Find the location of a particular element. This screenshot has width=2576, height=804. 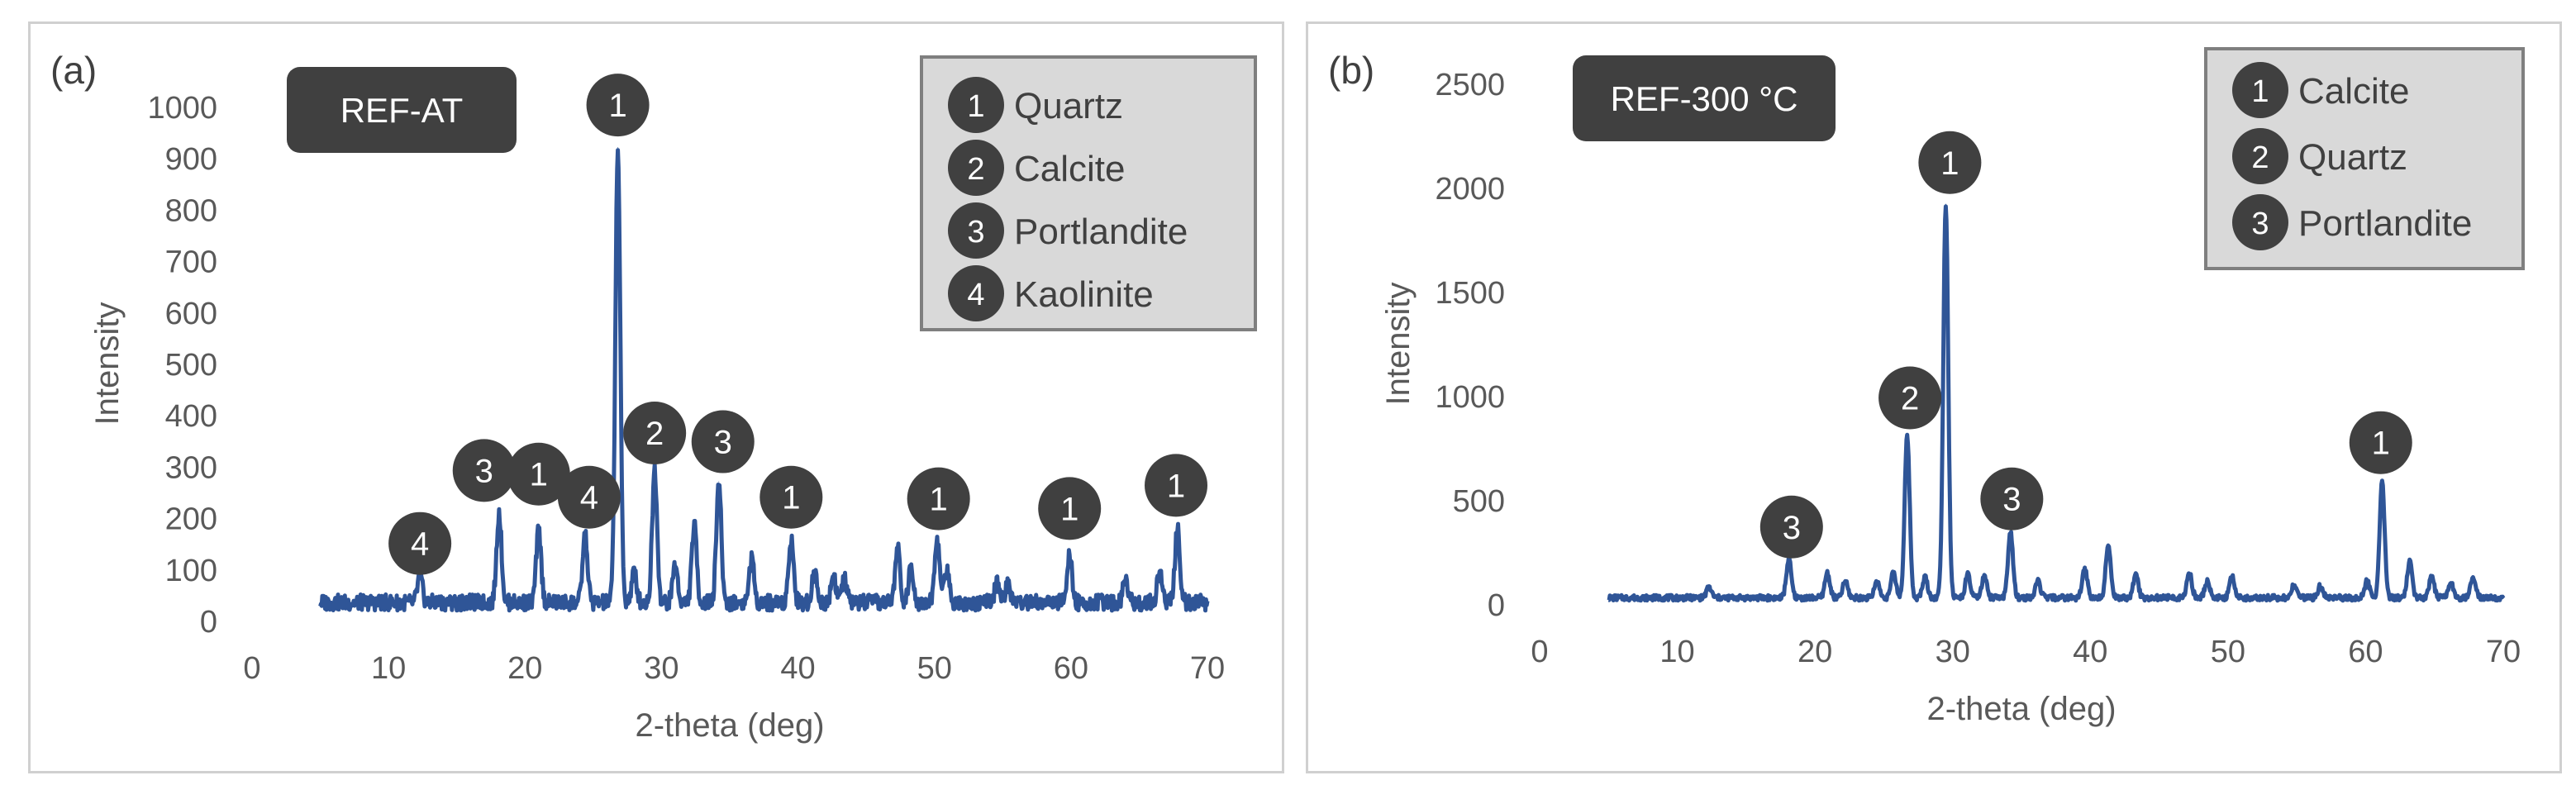

sample-title: REF-300 °C is located at coordinates (1705, 98).